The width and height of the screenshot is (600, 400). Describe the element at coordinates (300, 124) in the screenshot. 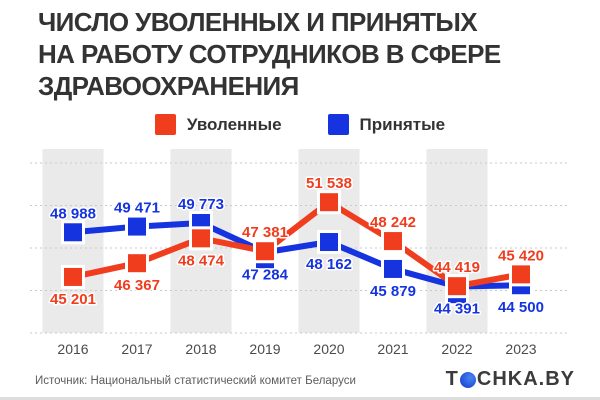

I see `chart-legend: Уволенные Принятые` at that location.